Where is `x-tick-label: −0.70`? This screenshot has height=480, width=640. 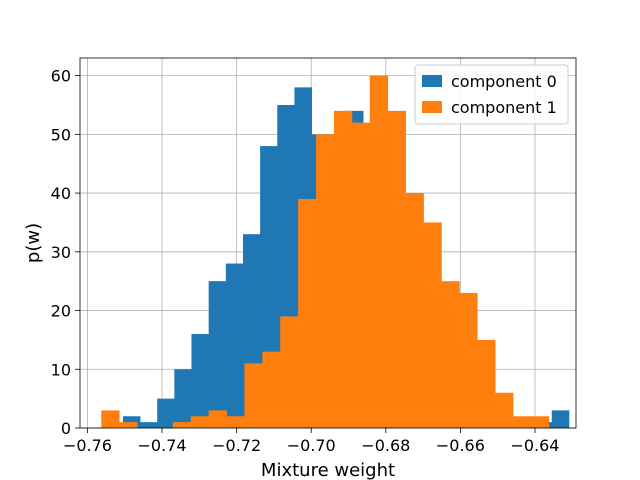 x-tick-label: −0.70 is located at coordinates (311, 445).